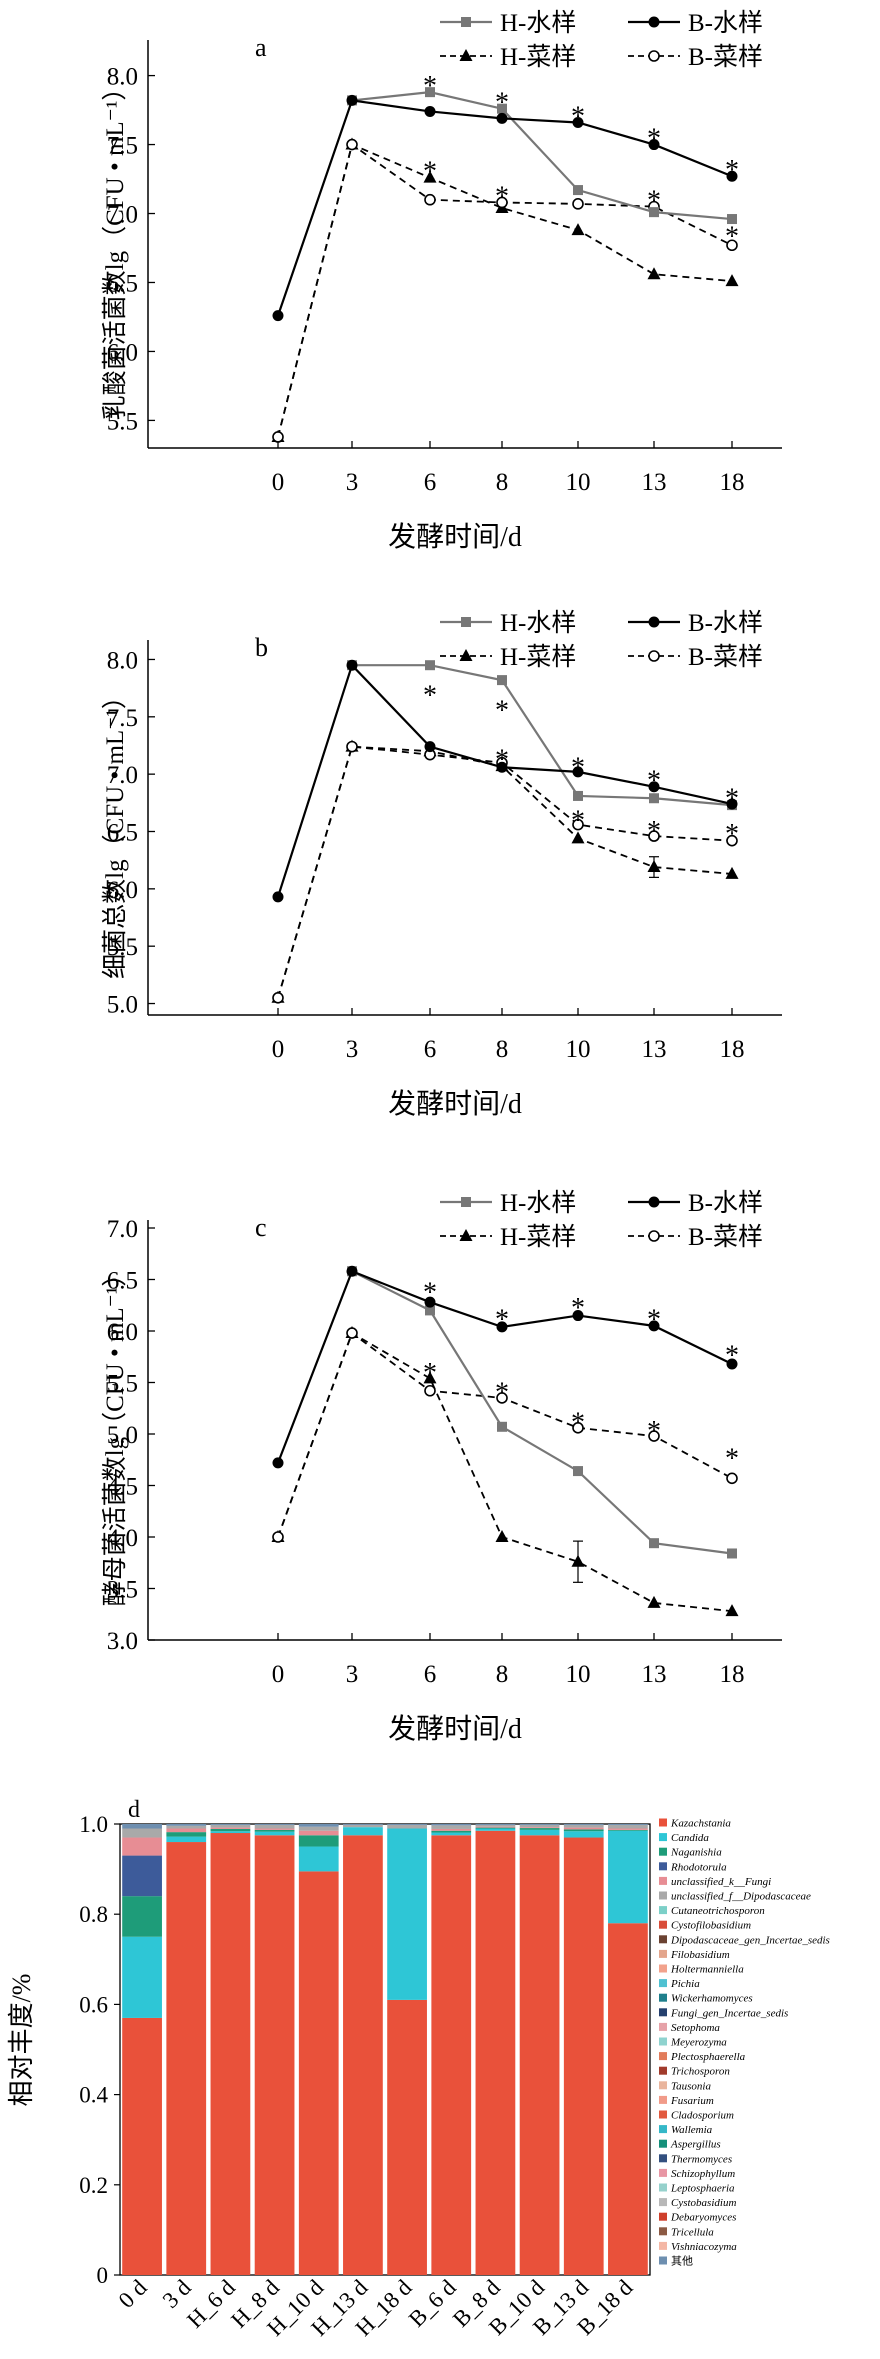  What do you see at coordinates (122, 283) in the screenshot?
I see `y-tick-label-2: 6.5` at bounding box center [122, 283].